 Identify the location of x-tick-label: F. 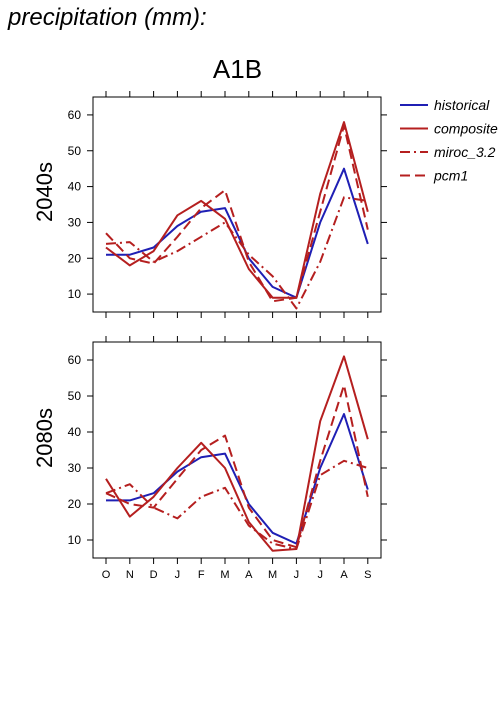
(201, 575).